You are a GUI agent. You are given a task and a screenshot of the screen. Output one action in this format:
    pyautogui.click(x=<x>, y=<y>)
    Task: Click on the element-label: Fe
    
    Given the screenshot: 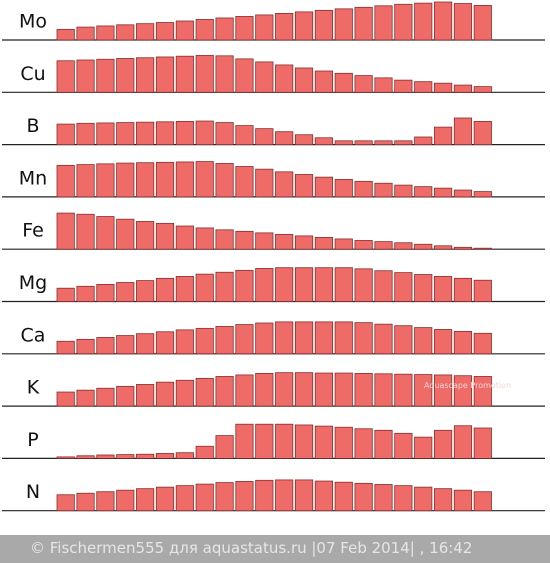 What is the action you would take?
    pyautogui.click(x=33, y=231)
    